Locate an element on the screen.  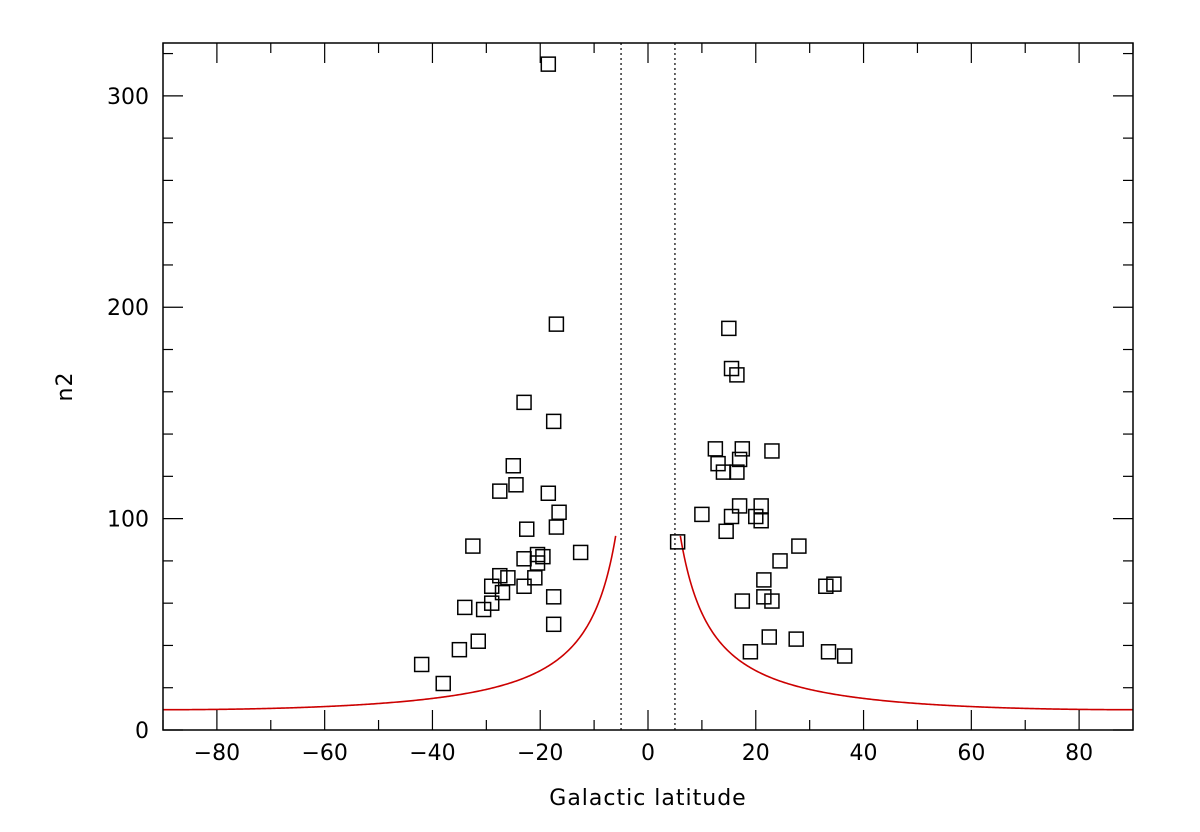
x-tick-label: −80 is located at coordinates (217, 753).